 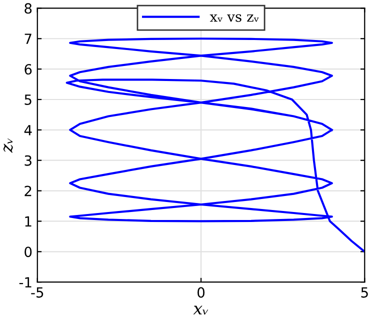 I want to click on x-tick-label: -5, so click(x=37, y=292).